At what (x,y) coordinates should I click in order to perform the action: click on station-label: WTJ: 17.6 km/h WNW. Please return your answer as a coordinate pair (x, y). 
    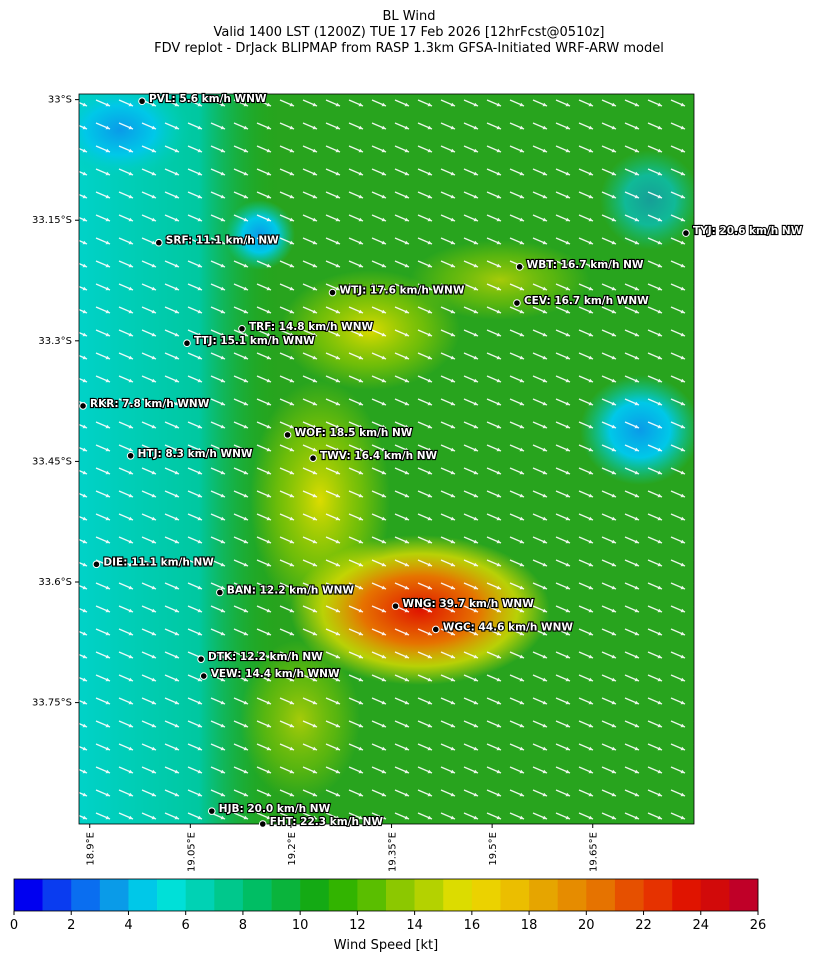
    Looking at the image, I should click on (402, 291).